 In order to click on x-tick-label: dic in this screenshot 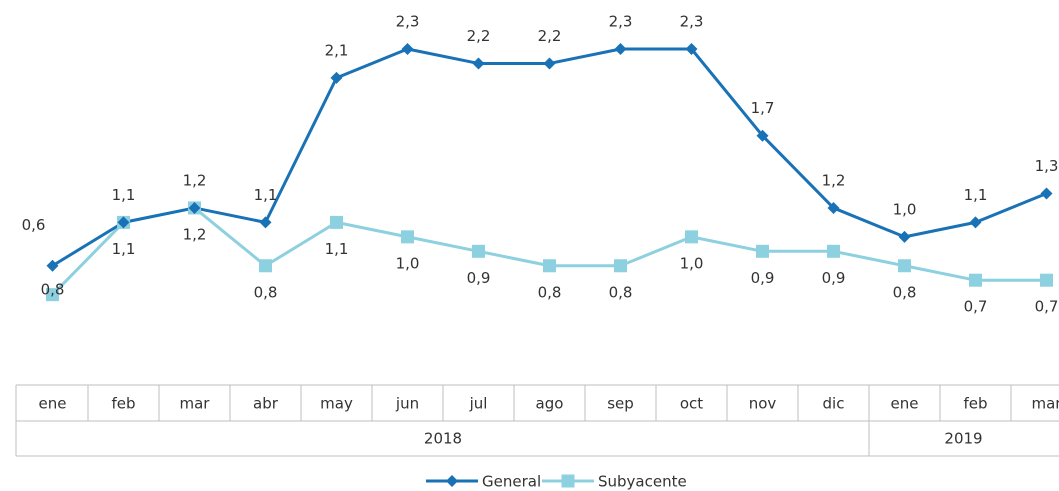, I will do `click(834, 404)`.